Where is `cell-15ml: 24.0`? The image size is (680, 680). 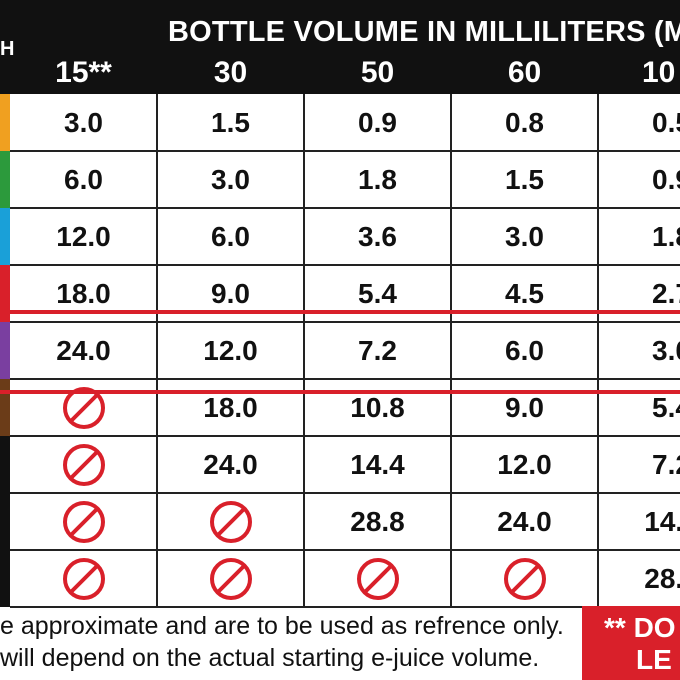
cell-15ml: 24.0 is located at coordinates (83, 350).